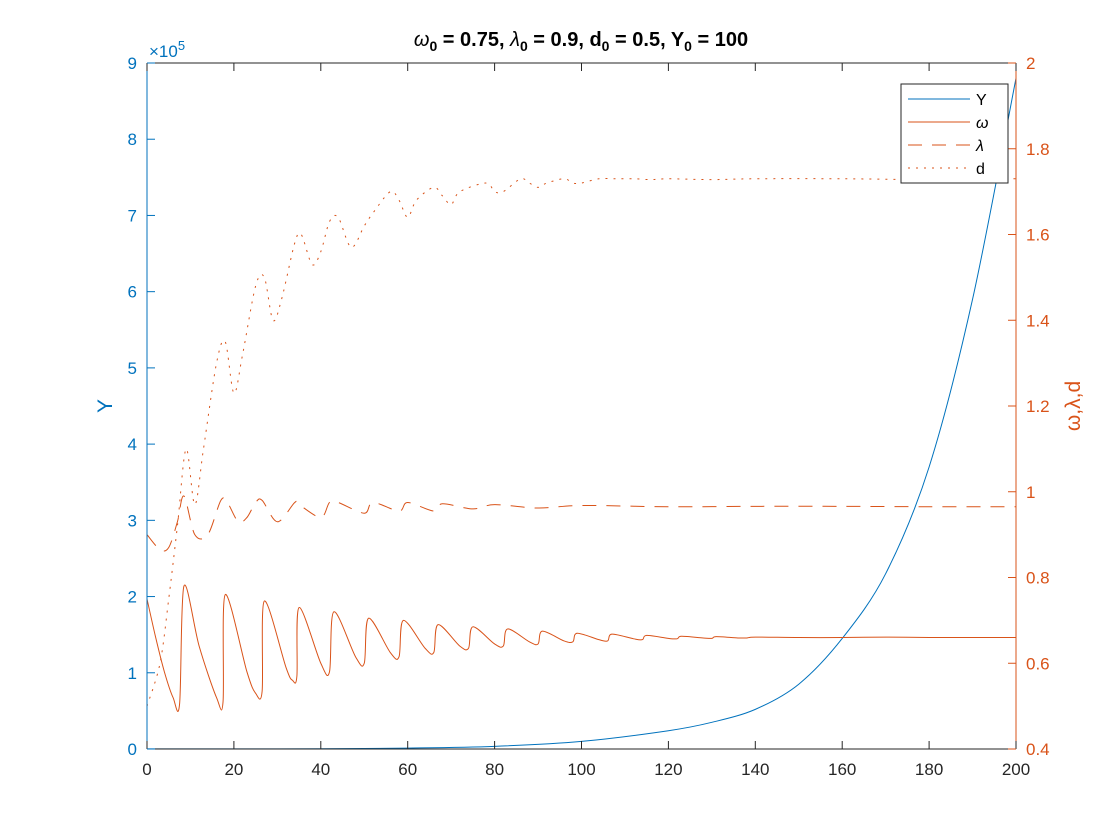 Image resolution: width=1120 pixels, height=840 pixels. What do you see at coordinates (422, 40) in the screenshot?
I see `title-omega-symbol: ω` at bounding box center [422, 40].